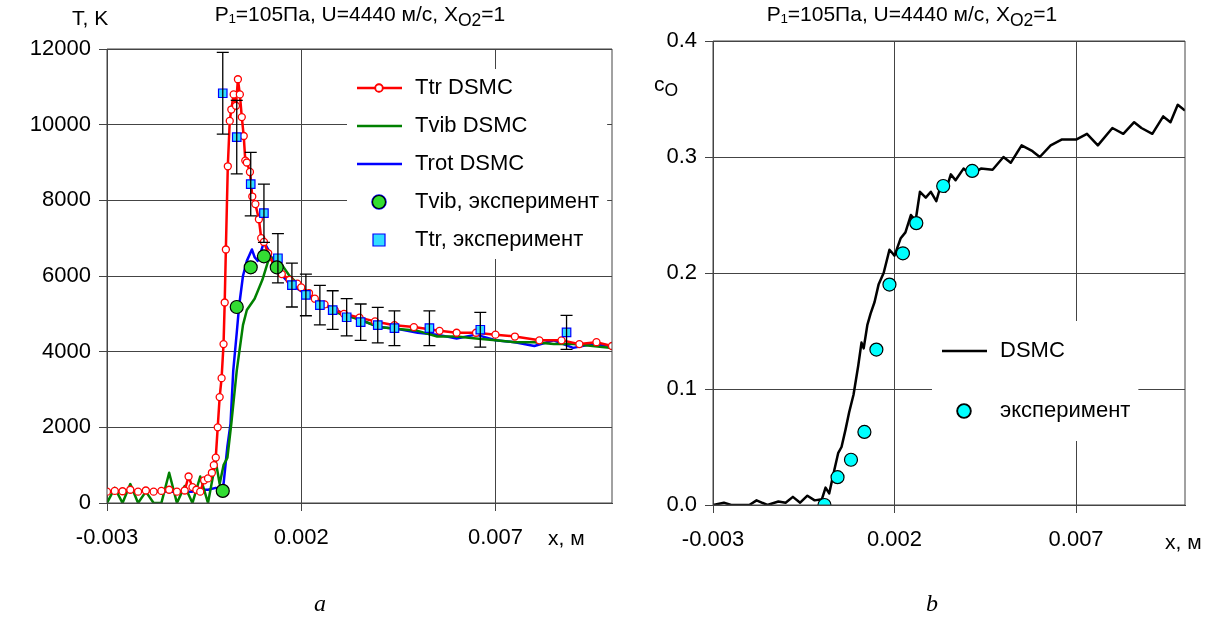 This screenshot has height=621, width=1209. I want to click on y-tick-label: 6000, so click(66, 275).